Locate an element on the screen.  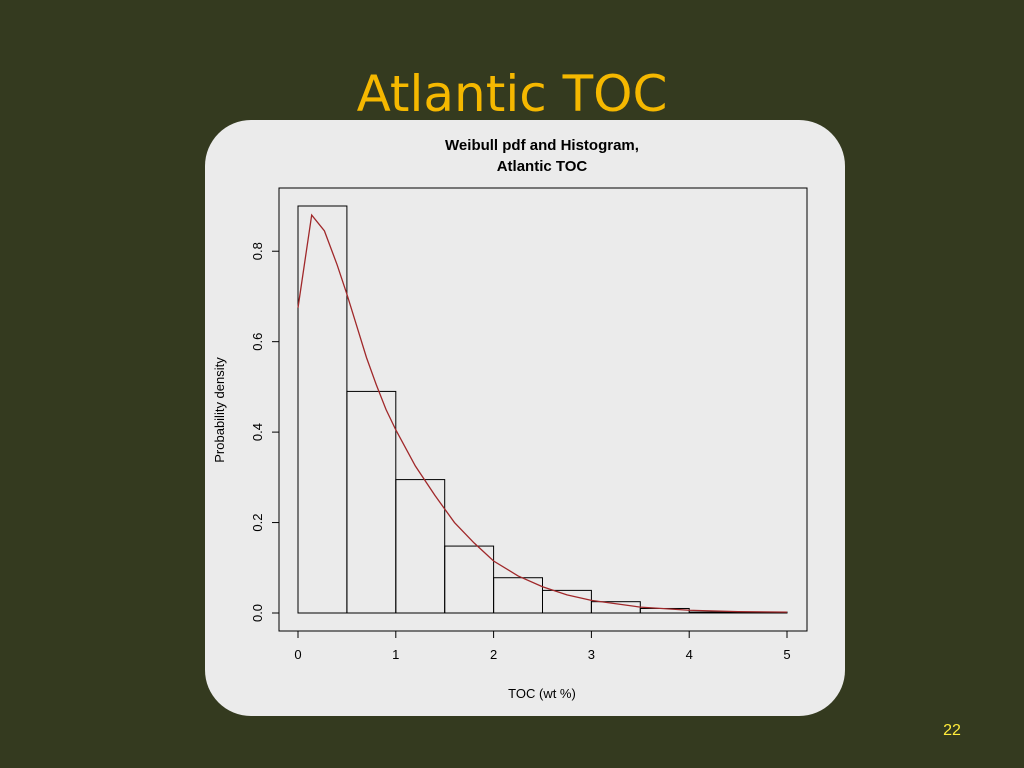
x-tick-label: 5 is located at coordinates (786, 654).